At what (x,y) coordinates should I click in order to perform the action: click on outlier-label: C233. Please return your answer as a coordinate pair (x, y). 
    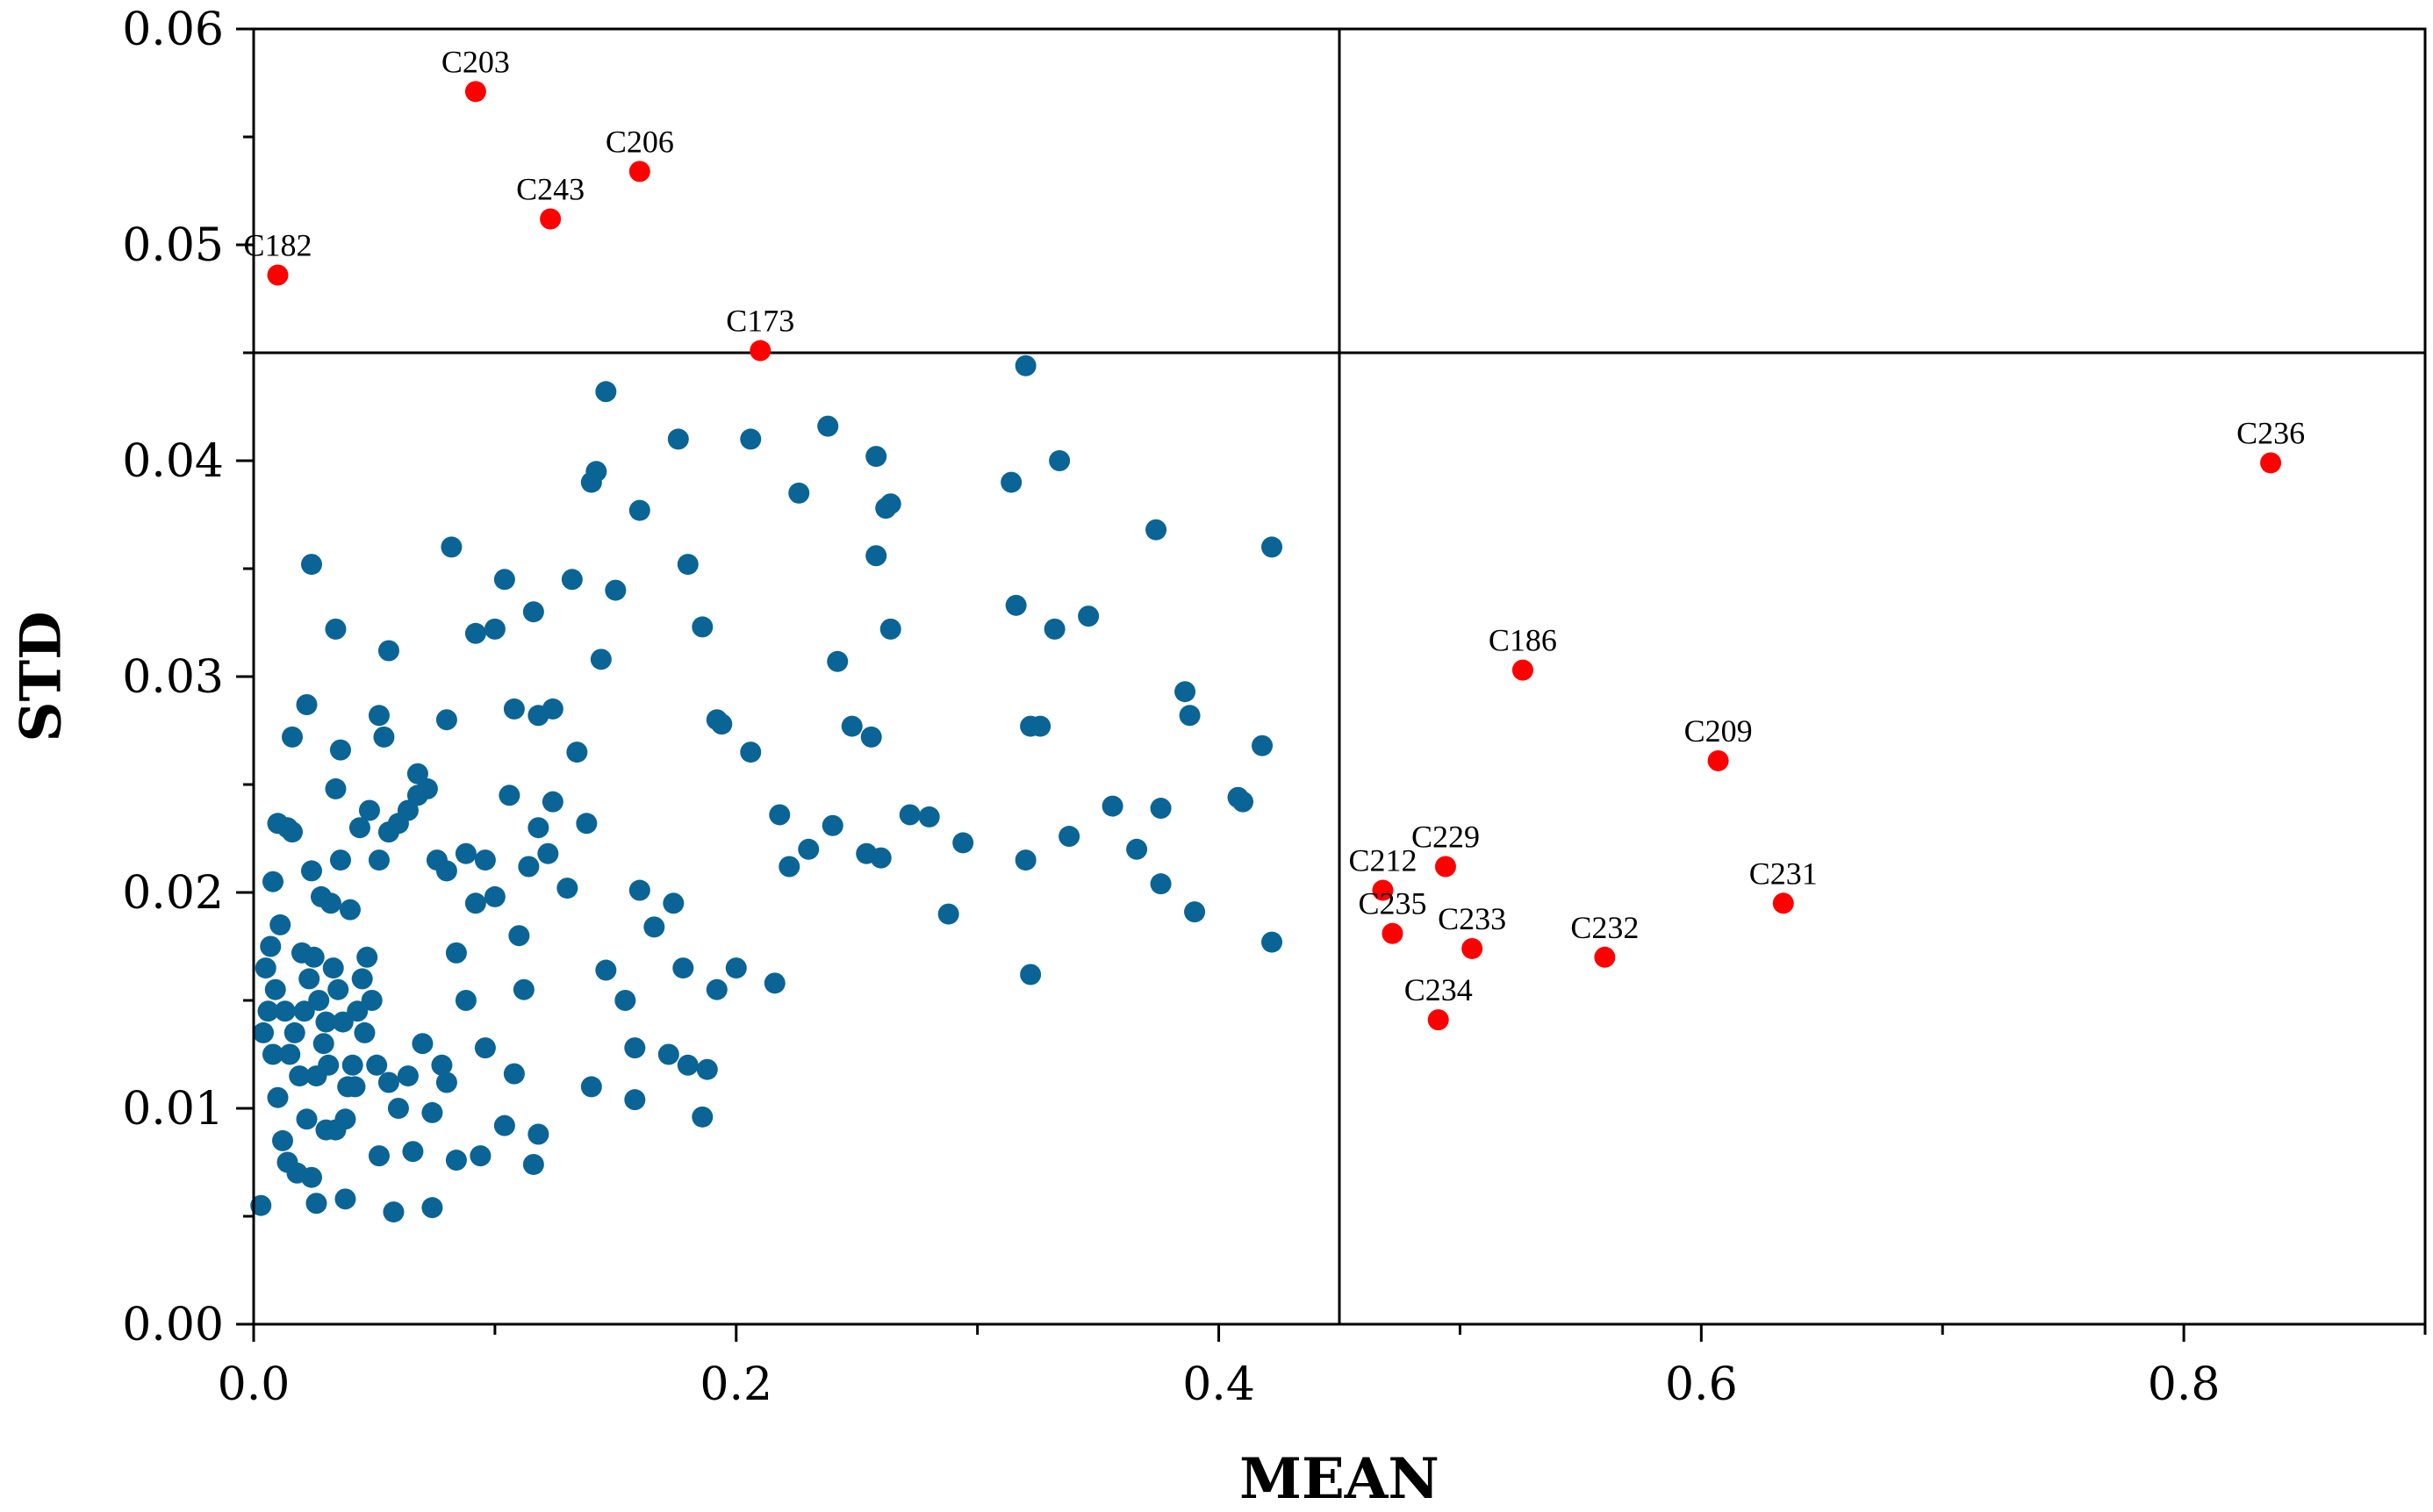
    Looking at the image, I should click on (1472, 919).